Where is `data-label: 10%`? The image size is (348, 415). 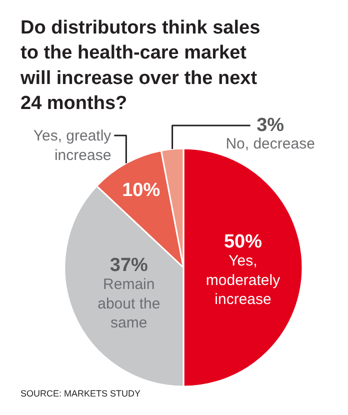 data-label: 10% is located at coordinates (141, 190).